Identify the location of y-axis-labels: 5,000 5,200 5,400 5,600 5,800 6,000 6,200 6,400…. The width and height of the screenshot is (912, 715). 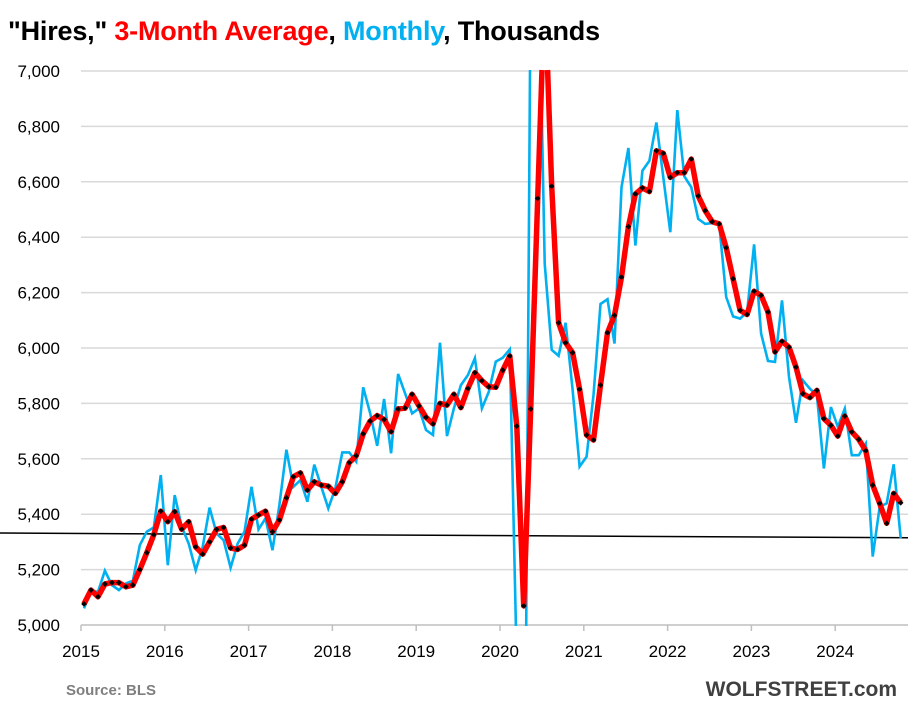
(38, 348).